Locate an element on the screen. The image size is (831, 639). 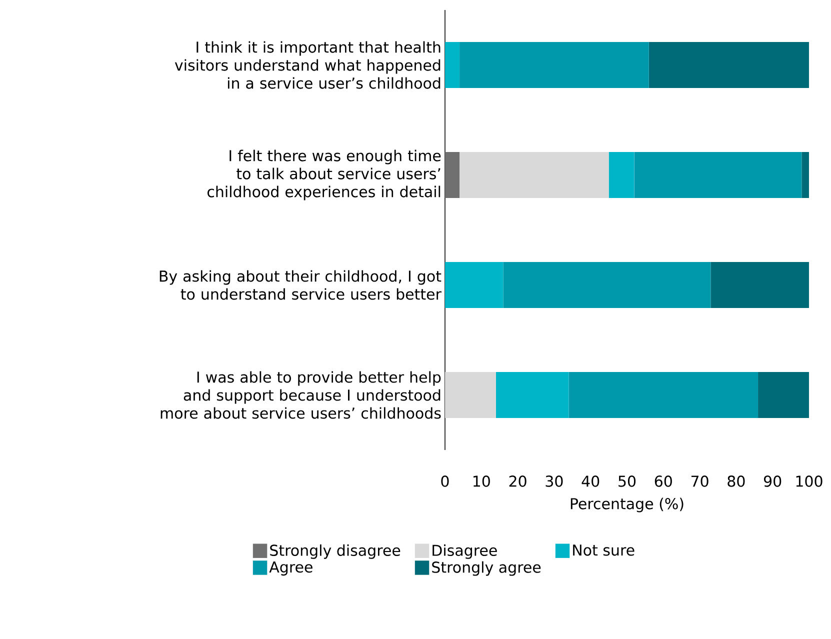
legend-label: Agree is located at coordinates (290, 569).